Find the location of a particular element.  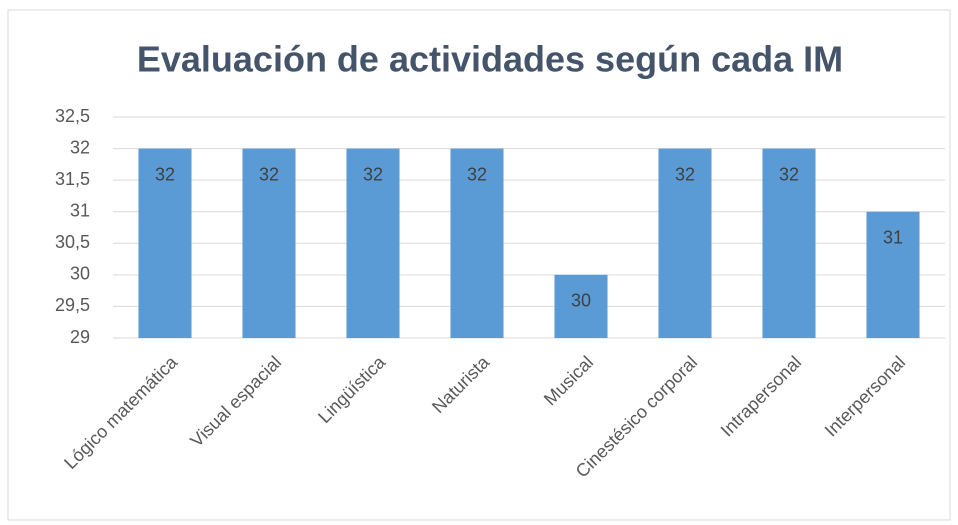

chart-title: Evaluación de actividades según cada IM is located at coordinates (490, 59).